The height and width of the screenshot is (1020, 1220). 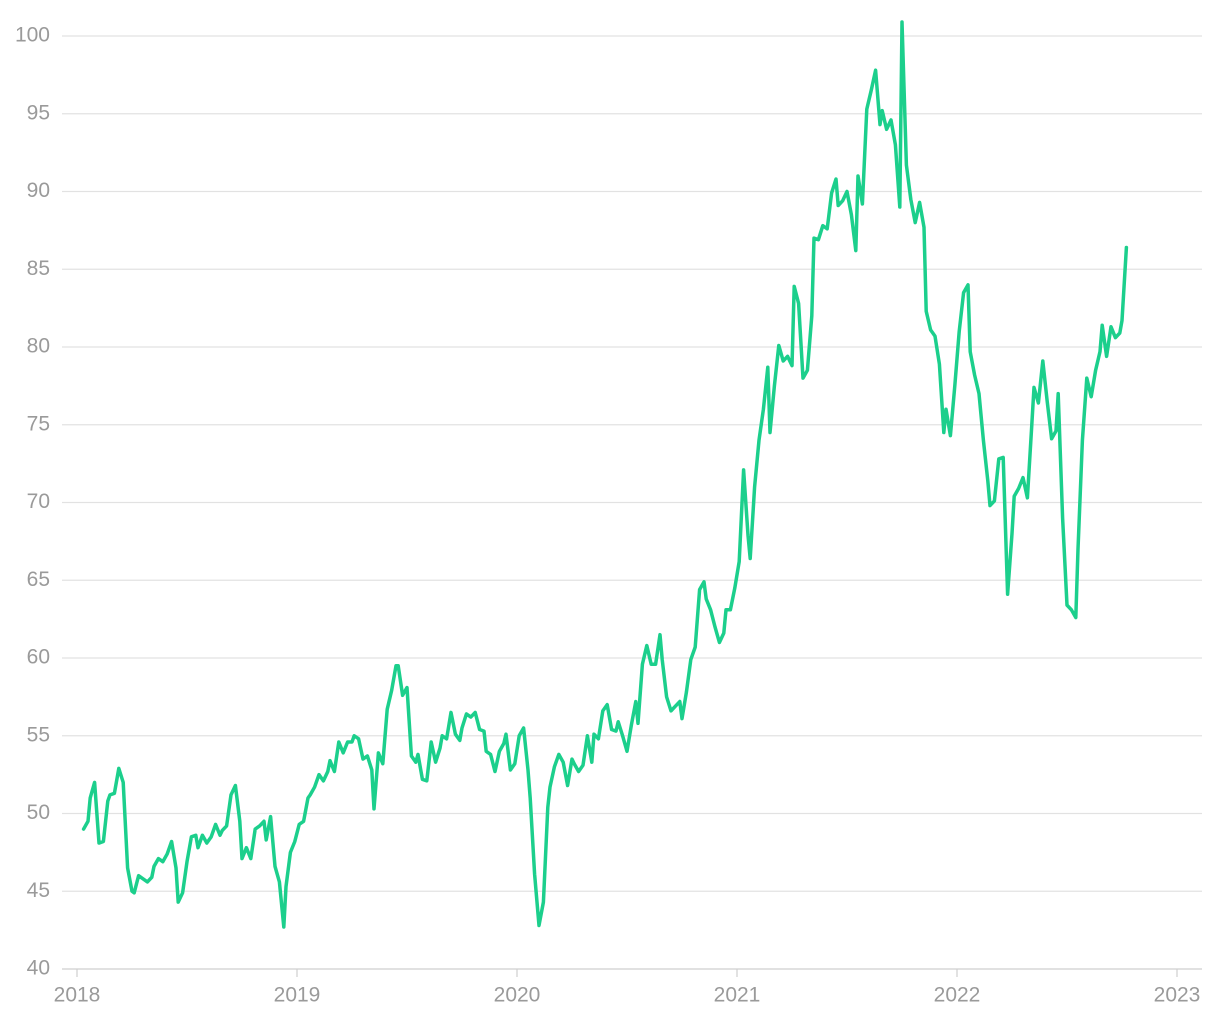 I want to click on x-tick-label: 2020, so click(x=517, y=995).